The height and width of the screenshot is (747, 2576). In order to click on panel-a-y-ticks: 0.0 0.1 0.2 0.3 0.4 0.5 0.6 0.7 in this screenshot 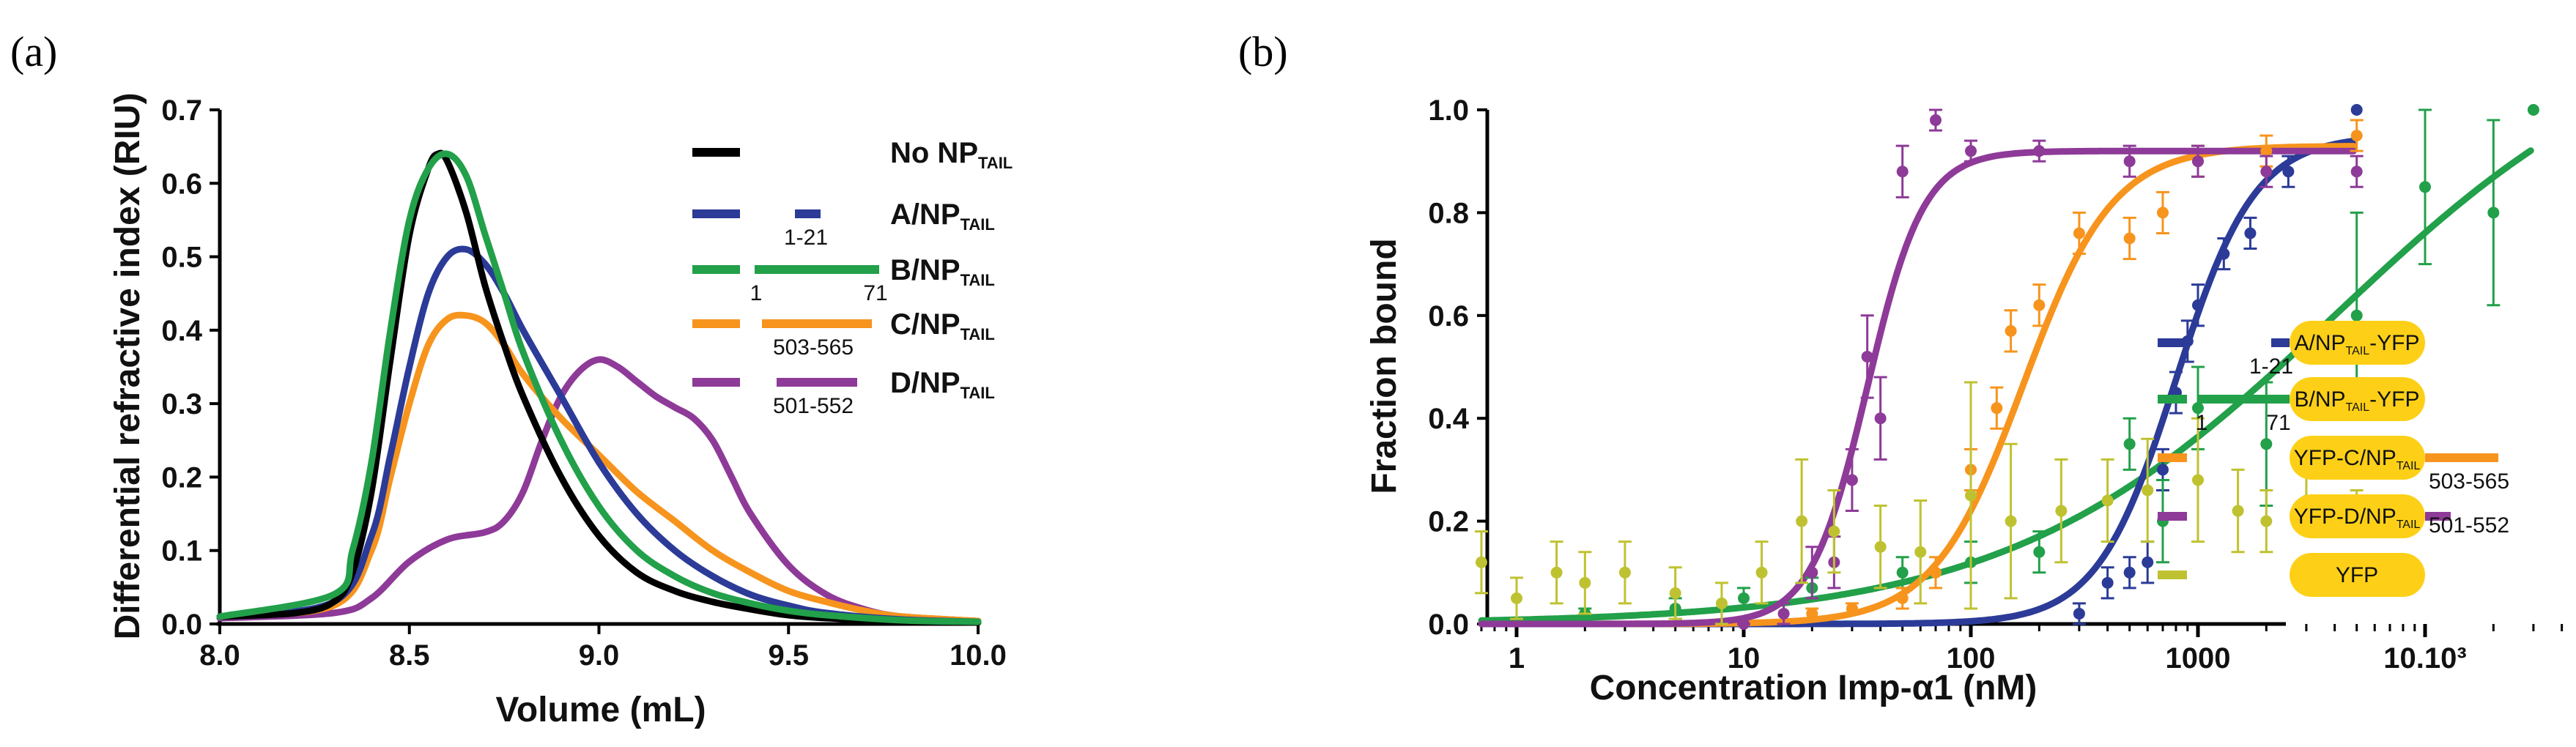, I will do `click(190, 367)`.